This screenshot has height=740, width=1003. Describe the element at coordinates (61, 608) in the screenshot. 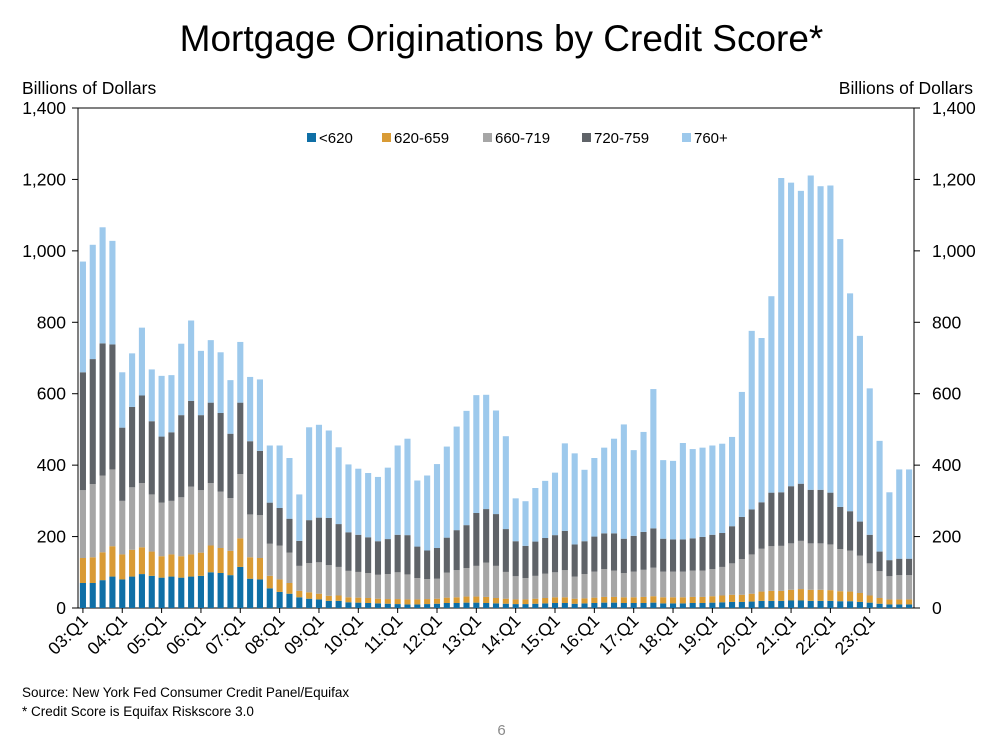

I see `y-tick-label-left: 0` at that location.